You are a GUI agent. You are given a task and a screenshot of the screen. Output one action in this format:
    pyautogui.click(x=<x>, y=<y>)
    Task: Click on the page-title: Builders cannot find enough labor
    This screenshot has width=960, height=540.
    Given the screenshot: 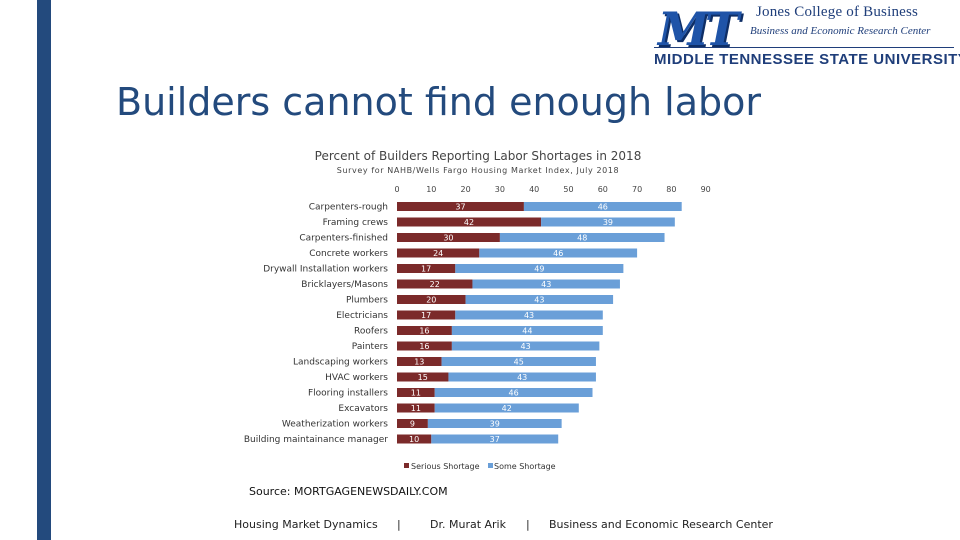 What is the action you would take?
    pyautogui.click(x=438, y=102)
    